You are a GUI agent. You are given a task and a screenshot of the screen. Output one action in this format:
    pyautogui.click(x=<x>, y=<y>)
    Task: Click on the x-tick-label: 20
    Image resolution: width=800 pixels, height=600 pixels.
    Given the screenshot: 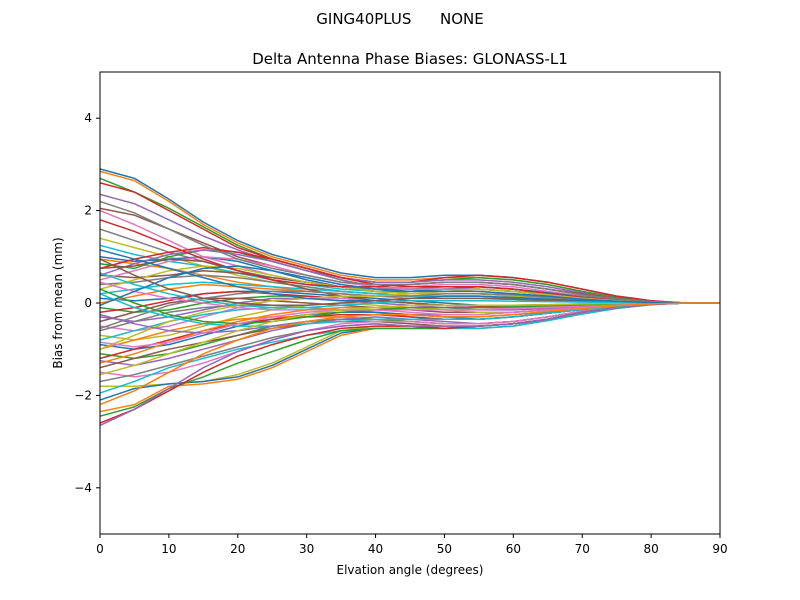 What is the action you would take?
    pyautogui.click(x=237, y=549)
    